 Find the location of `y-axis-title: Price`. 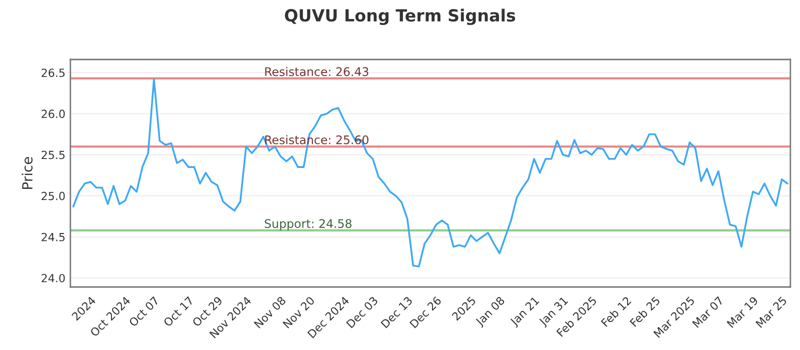

y-axis-title: Price is located at coordinates (27, 173).